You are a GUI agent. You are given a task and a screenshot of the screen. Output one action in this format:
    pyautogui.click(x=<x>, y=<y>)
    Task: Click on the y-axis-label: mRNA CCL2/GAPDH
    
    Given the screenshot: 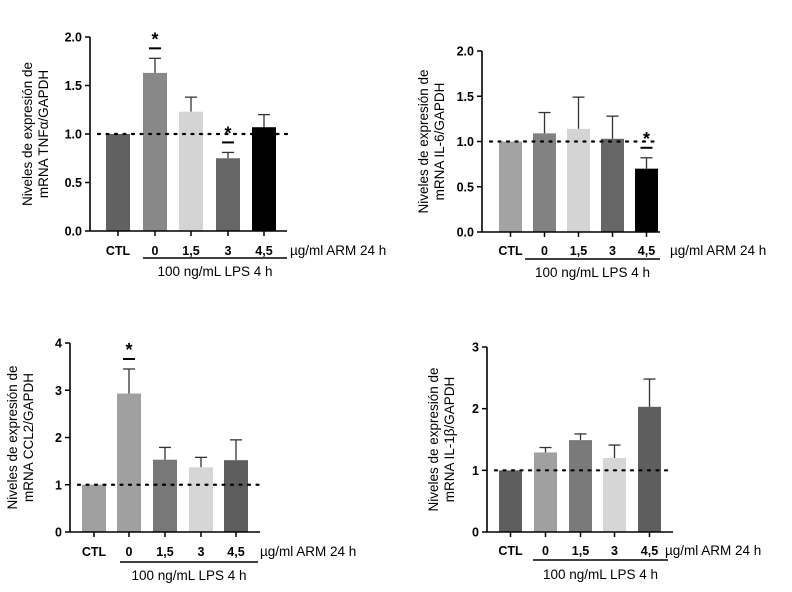 What is the action you would take?
    pyautogui.click(x=28, y=437)
    